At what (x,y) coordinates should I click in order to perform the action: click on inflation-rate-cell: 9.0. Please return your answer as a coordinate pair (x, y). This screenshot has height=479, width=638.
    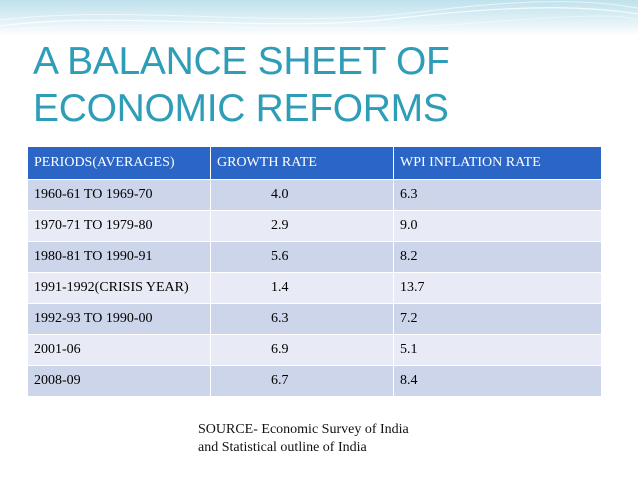
    Looking at the image, I should click on (497, 226).